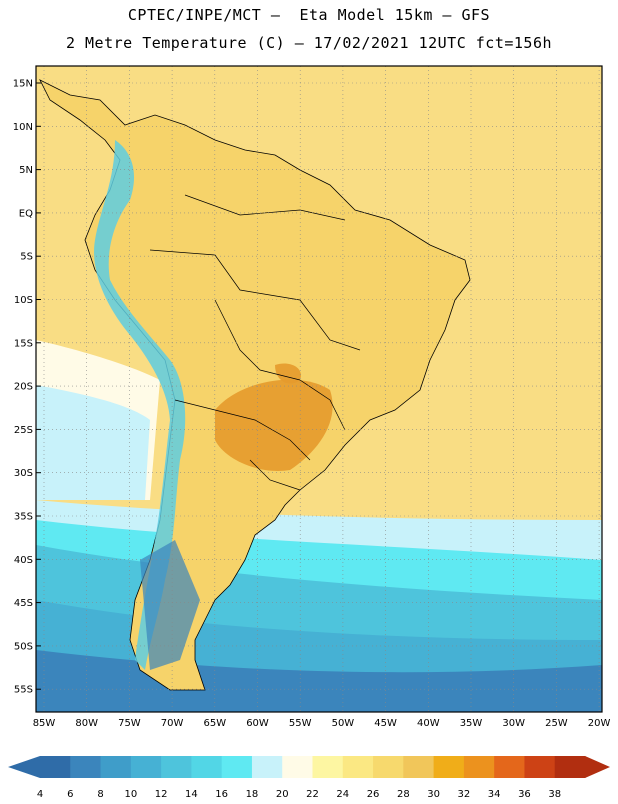 This screenshot has width=618, height=804. I want to click on color-legend: 4 6 8 10 12 14 16 18 20 22 24 26 28 30 32 34 36 38, so click(309, 778).